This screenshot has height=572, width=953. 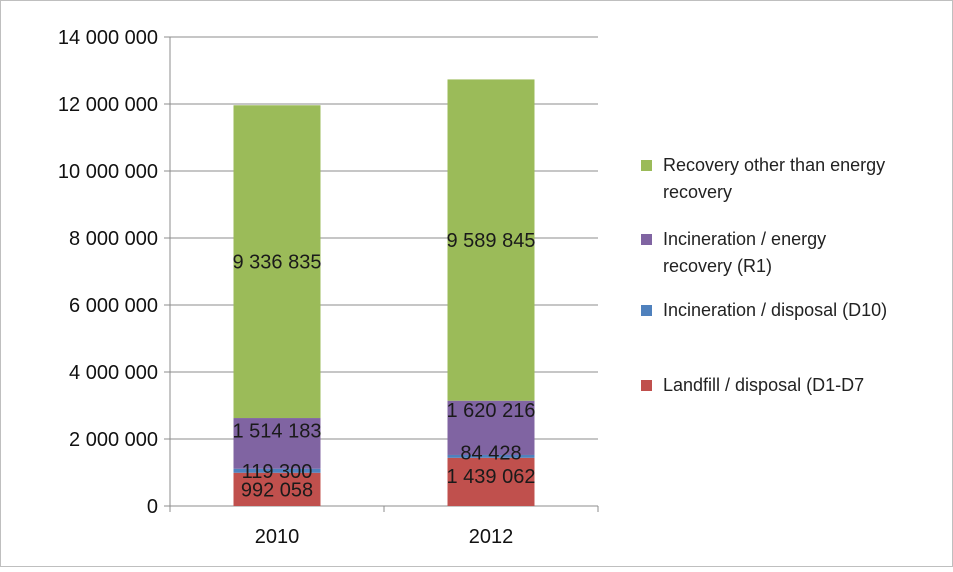 What do you see at coordinates (775, 310) in the screenshot?
I see `legend-label: Incineration / disposal (D10)` at bounding box center [775, 310].